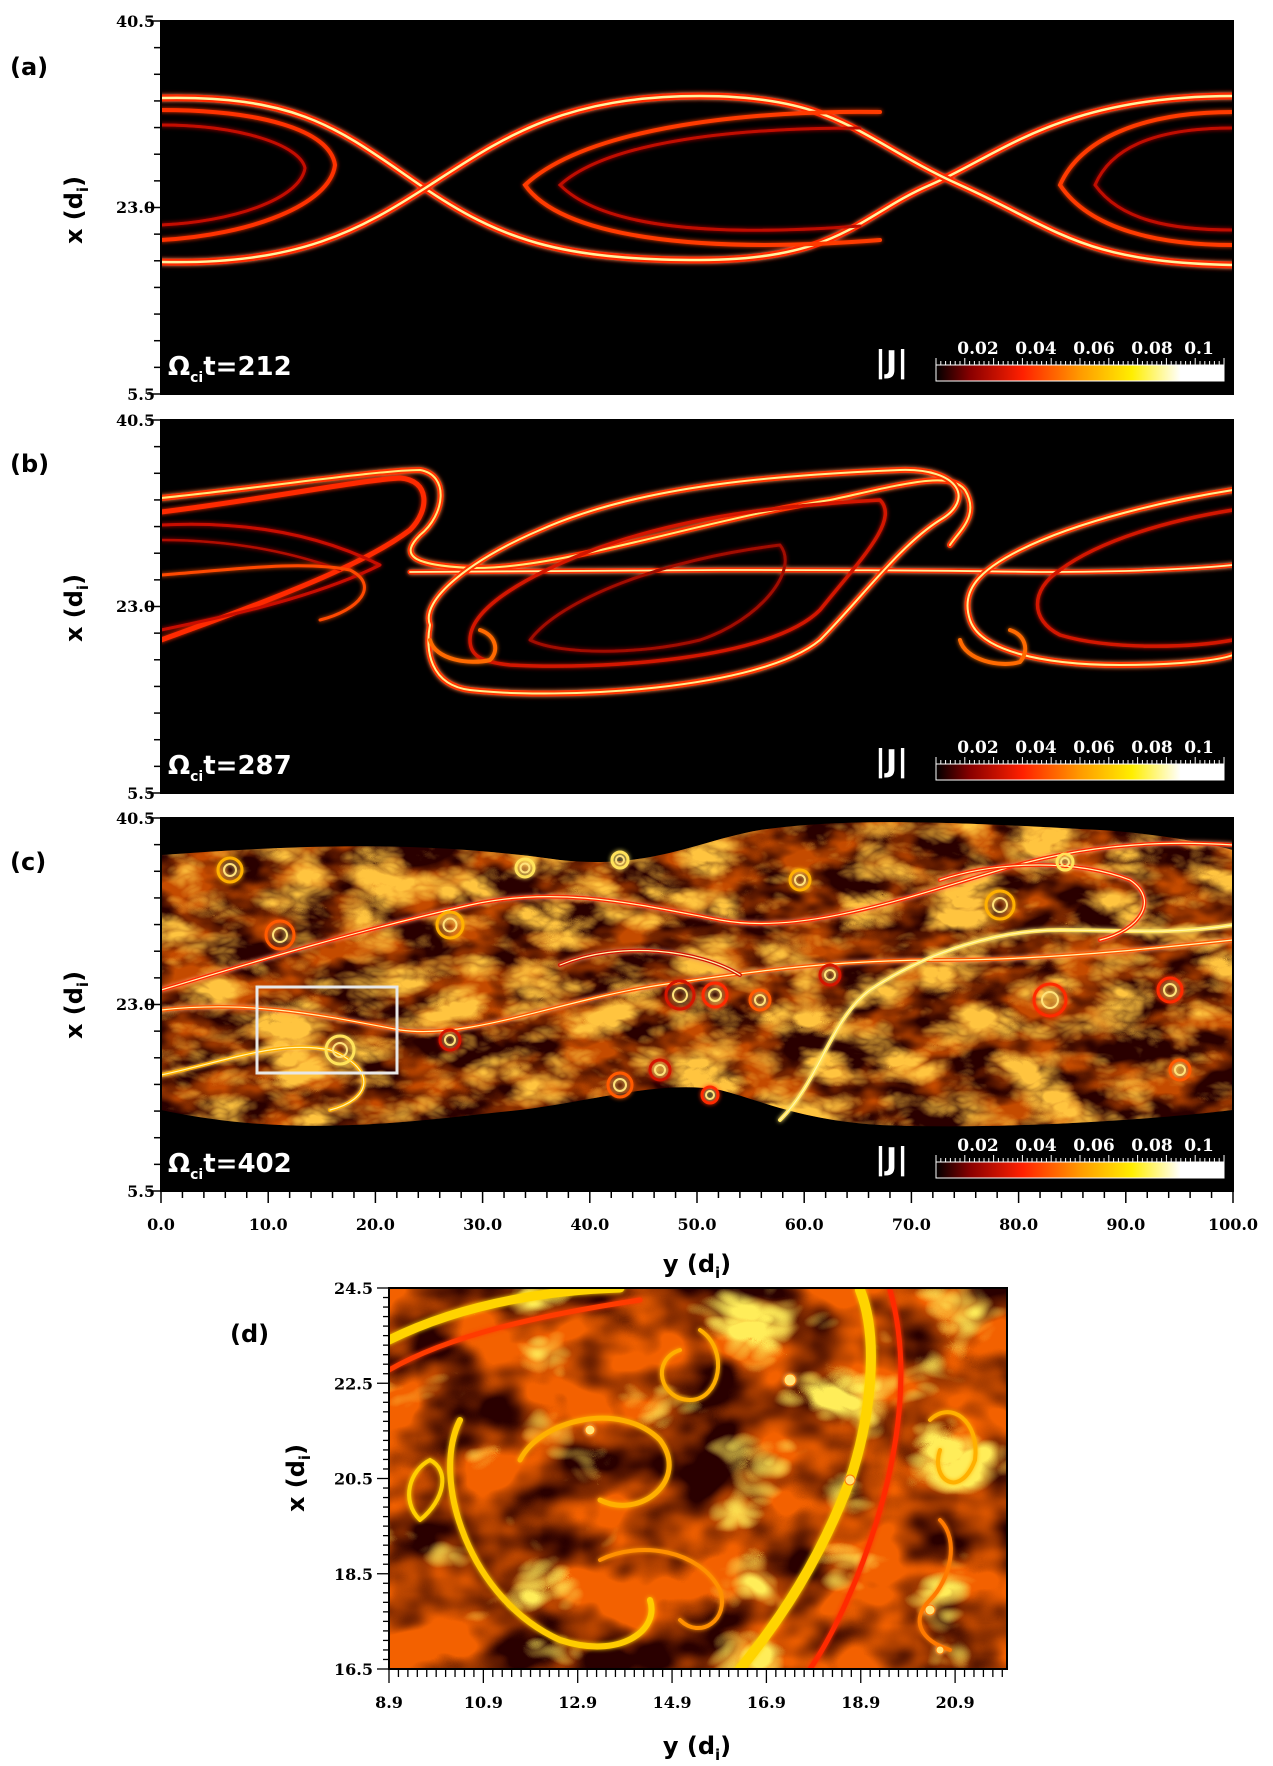 Image resolution: width=1273 pixels, height=1766 pixels. Describe the element at coordinates (1093, 748) in the screenshot. I see `colorbar-label-b-3: 0.06` at that location.